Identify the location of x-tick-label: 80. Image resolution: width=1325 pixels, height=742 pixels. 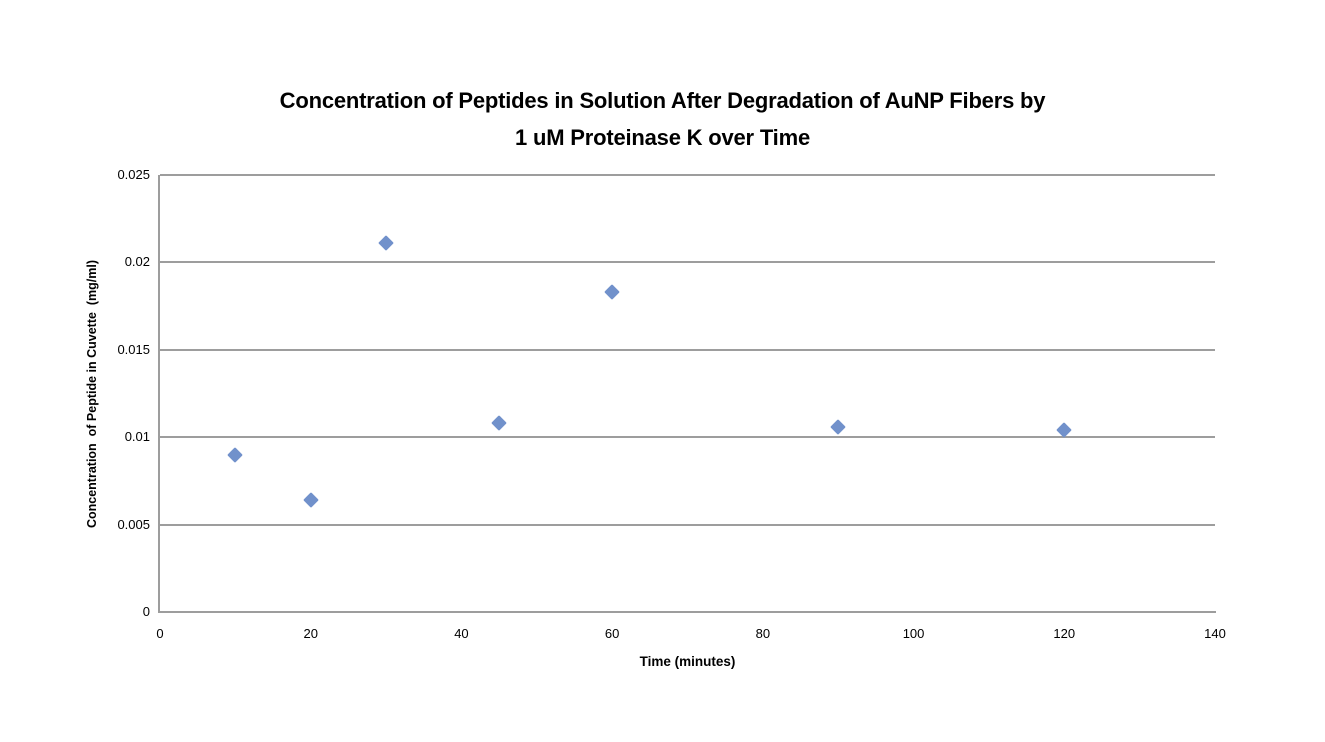
(763, 633).